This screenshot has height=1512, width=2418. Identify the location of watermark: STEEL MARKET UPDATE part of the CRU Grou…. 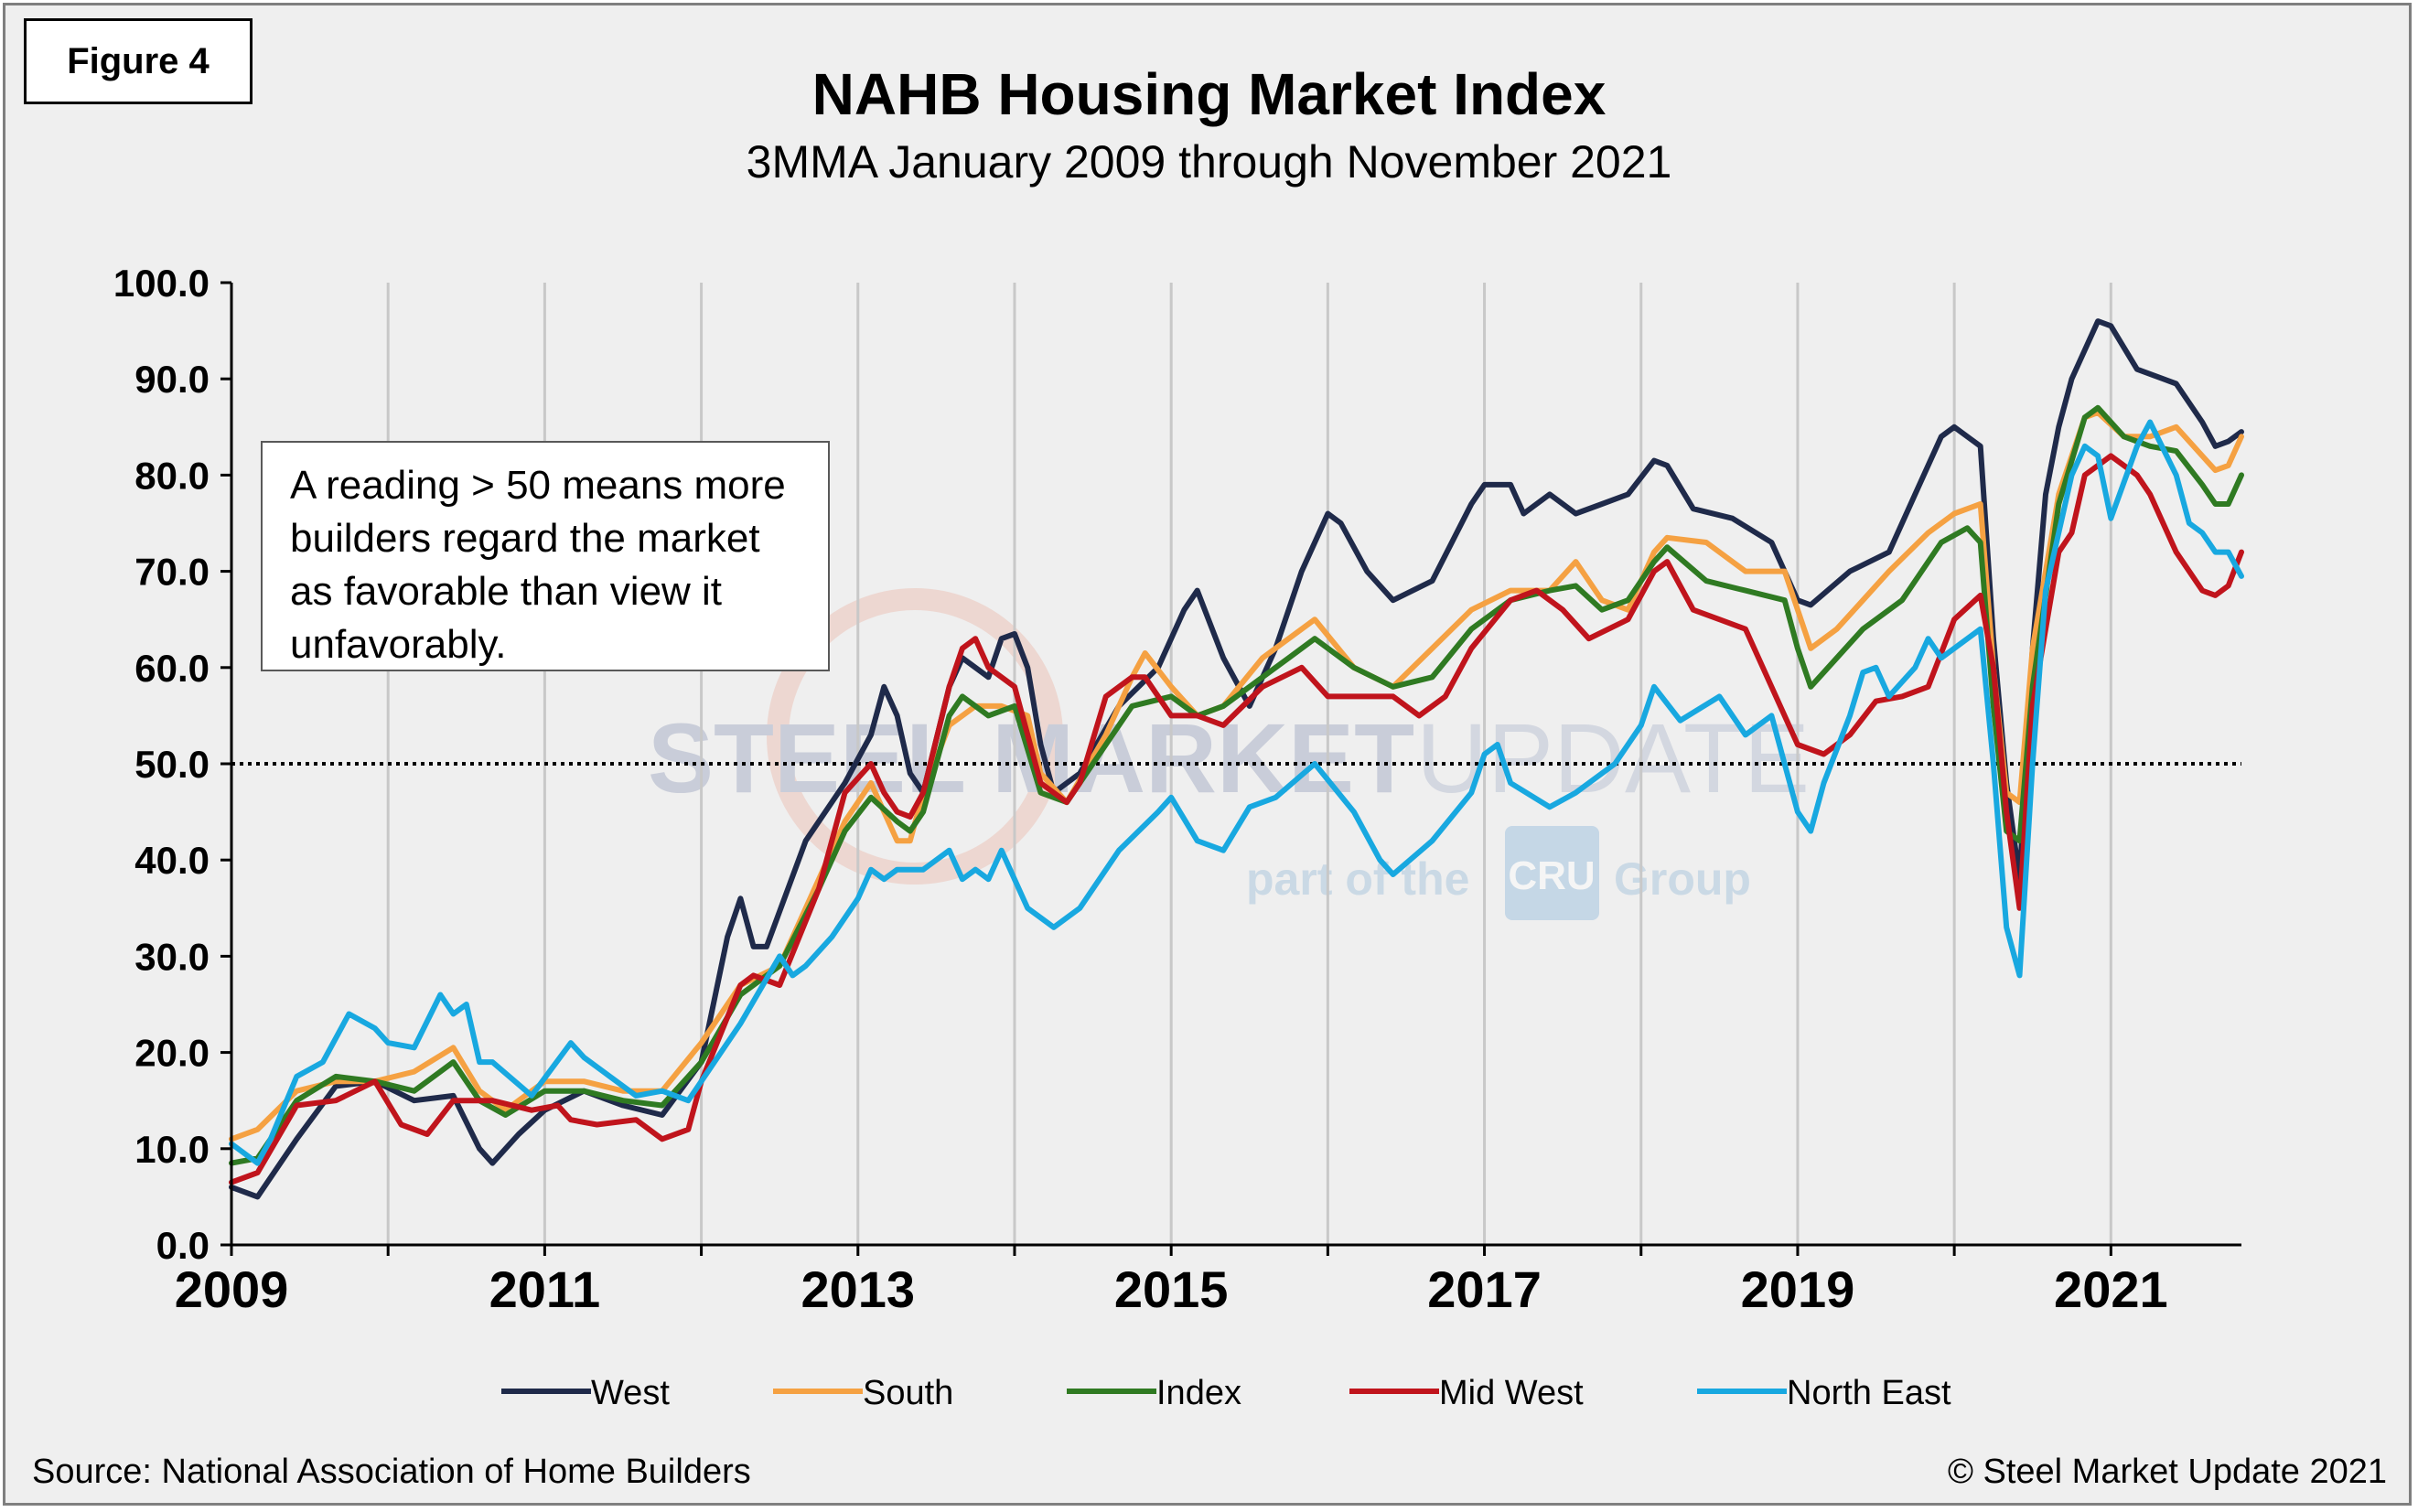
(1229, 754).